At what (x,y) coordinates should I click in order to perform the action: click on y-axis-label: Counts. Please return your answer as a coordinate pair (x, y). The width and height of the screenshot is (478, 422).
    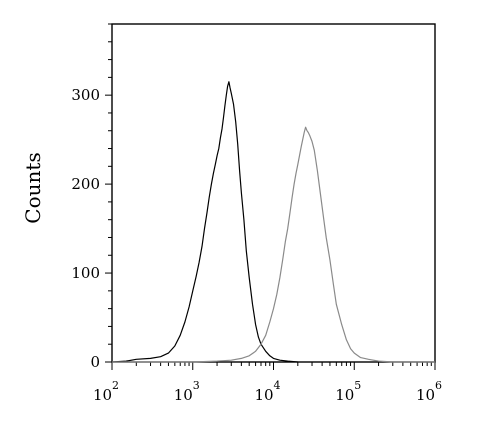
    Looking at the image, I should click on (33, 187).